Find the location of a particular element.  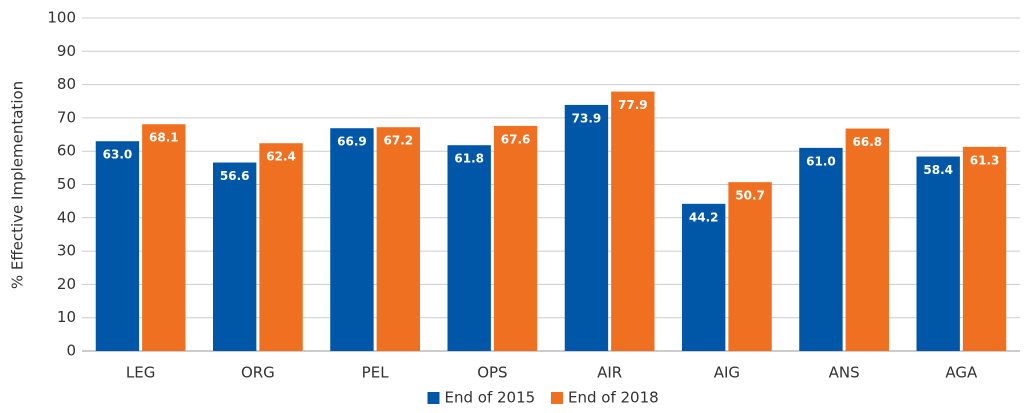

x-tick-label: ORG is located at coordinates (258, 373).